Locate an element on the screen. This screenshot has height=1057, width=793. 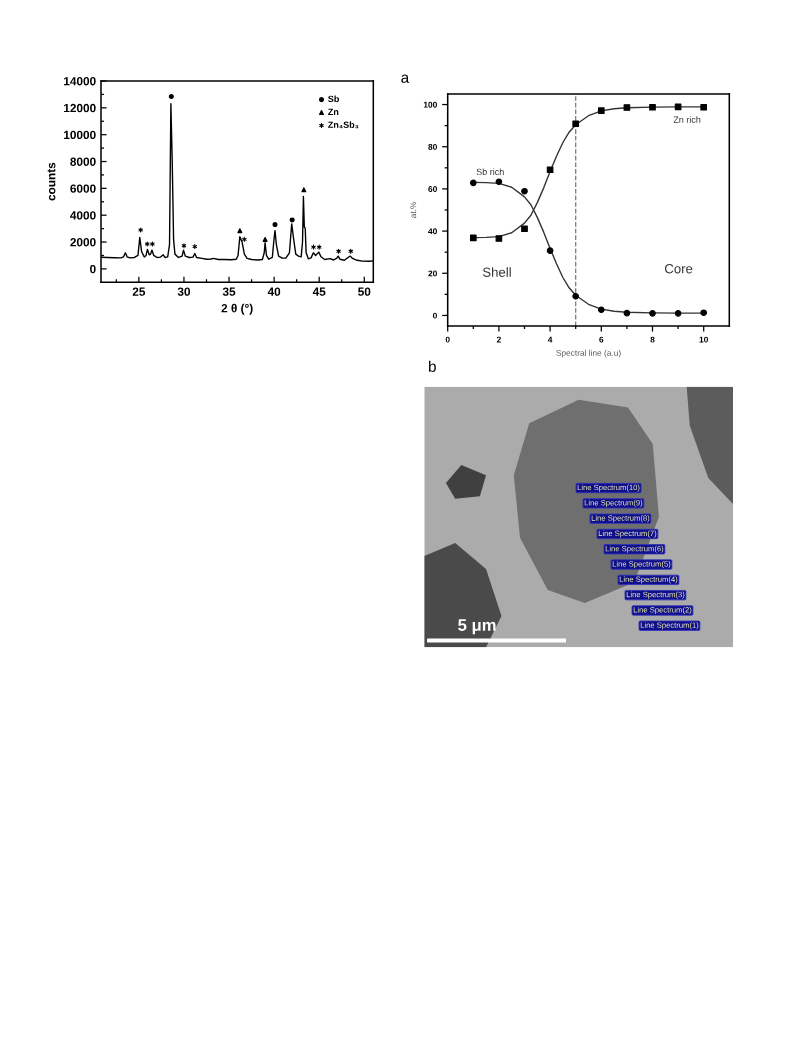
y-axis-title: at.% is located at coordinates (413, 209).